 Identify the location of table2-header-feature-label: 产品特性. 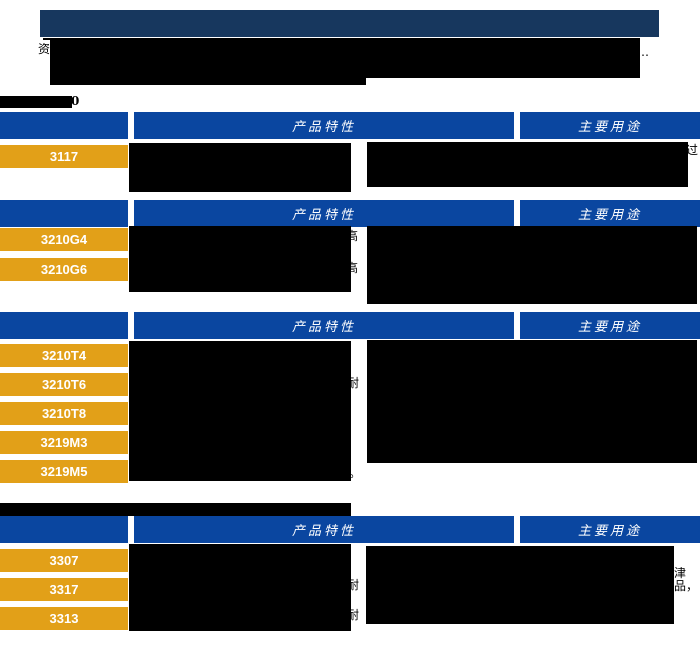
(323, 215).